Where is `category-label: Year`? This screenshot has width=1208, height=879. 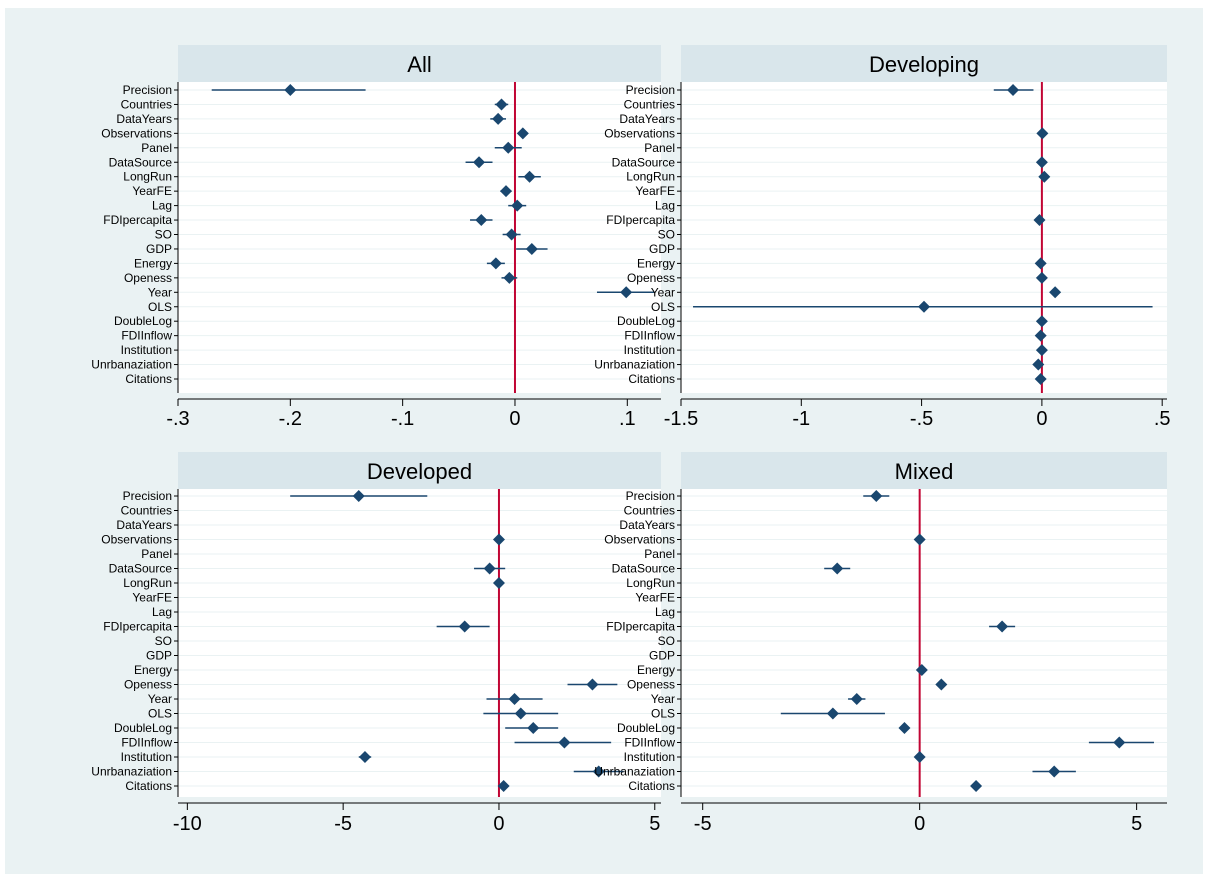 category-label: Year is located at coordinates (160, 292).